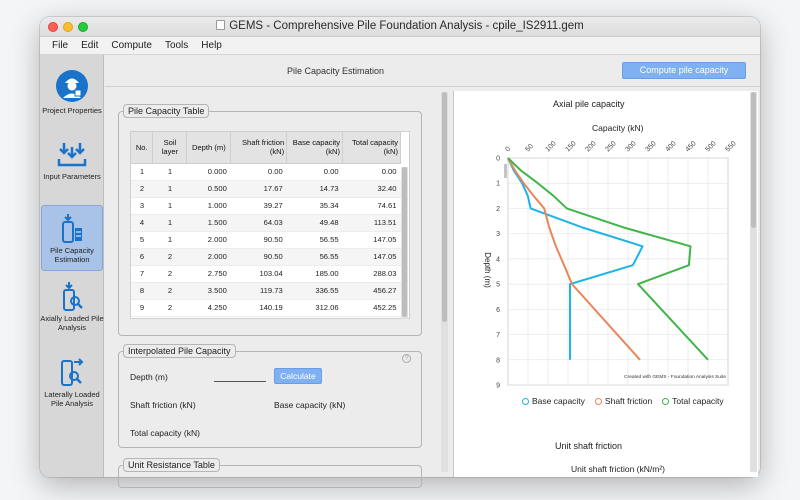  I want to click on sidebar-item-project-properties: Project Properties, so click(72, 95).